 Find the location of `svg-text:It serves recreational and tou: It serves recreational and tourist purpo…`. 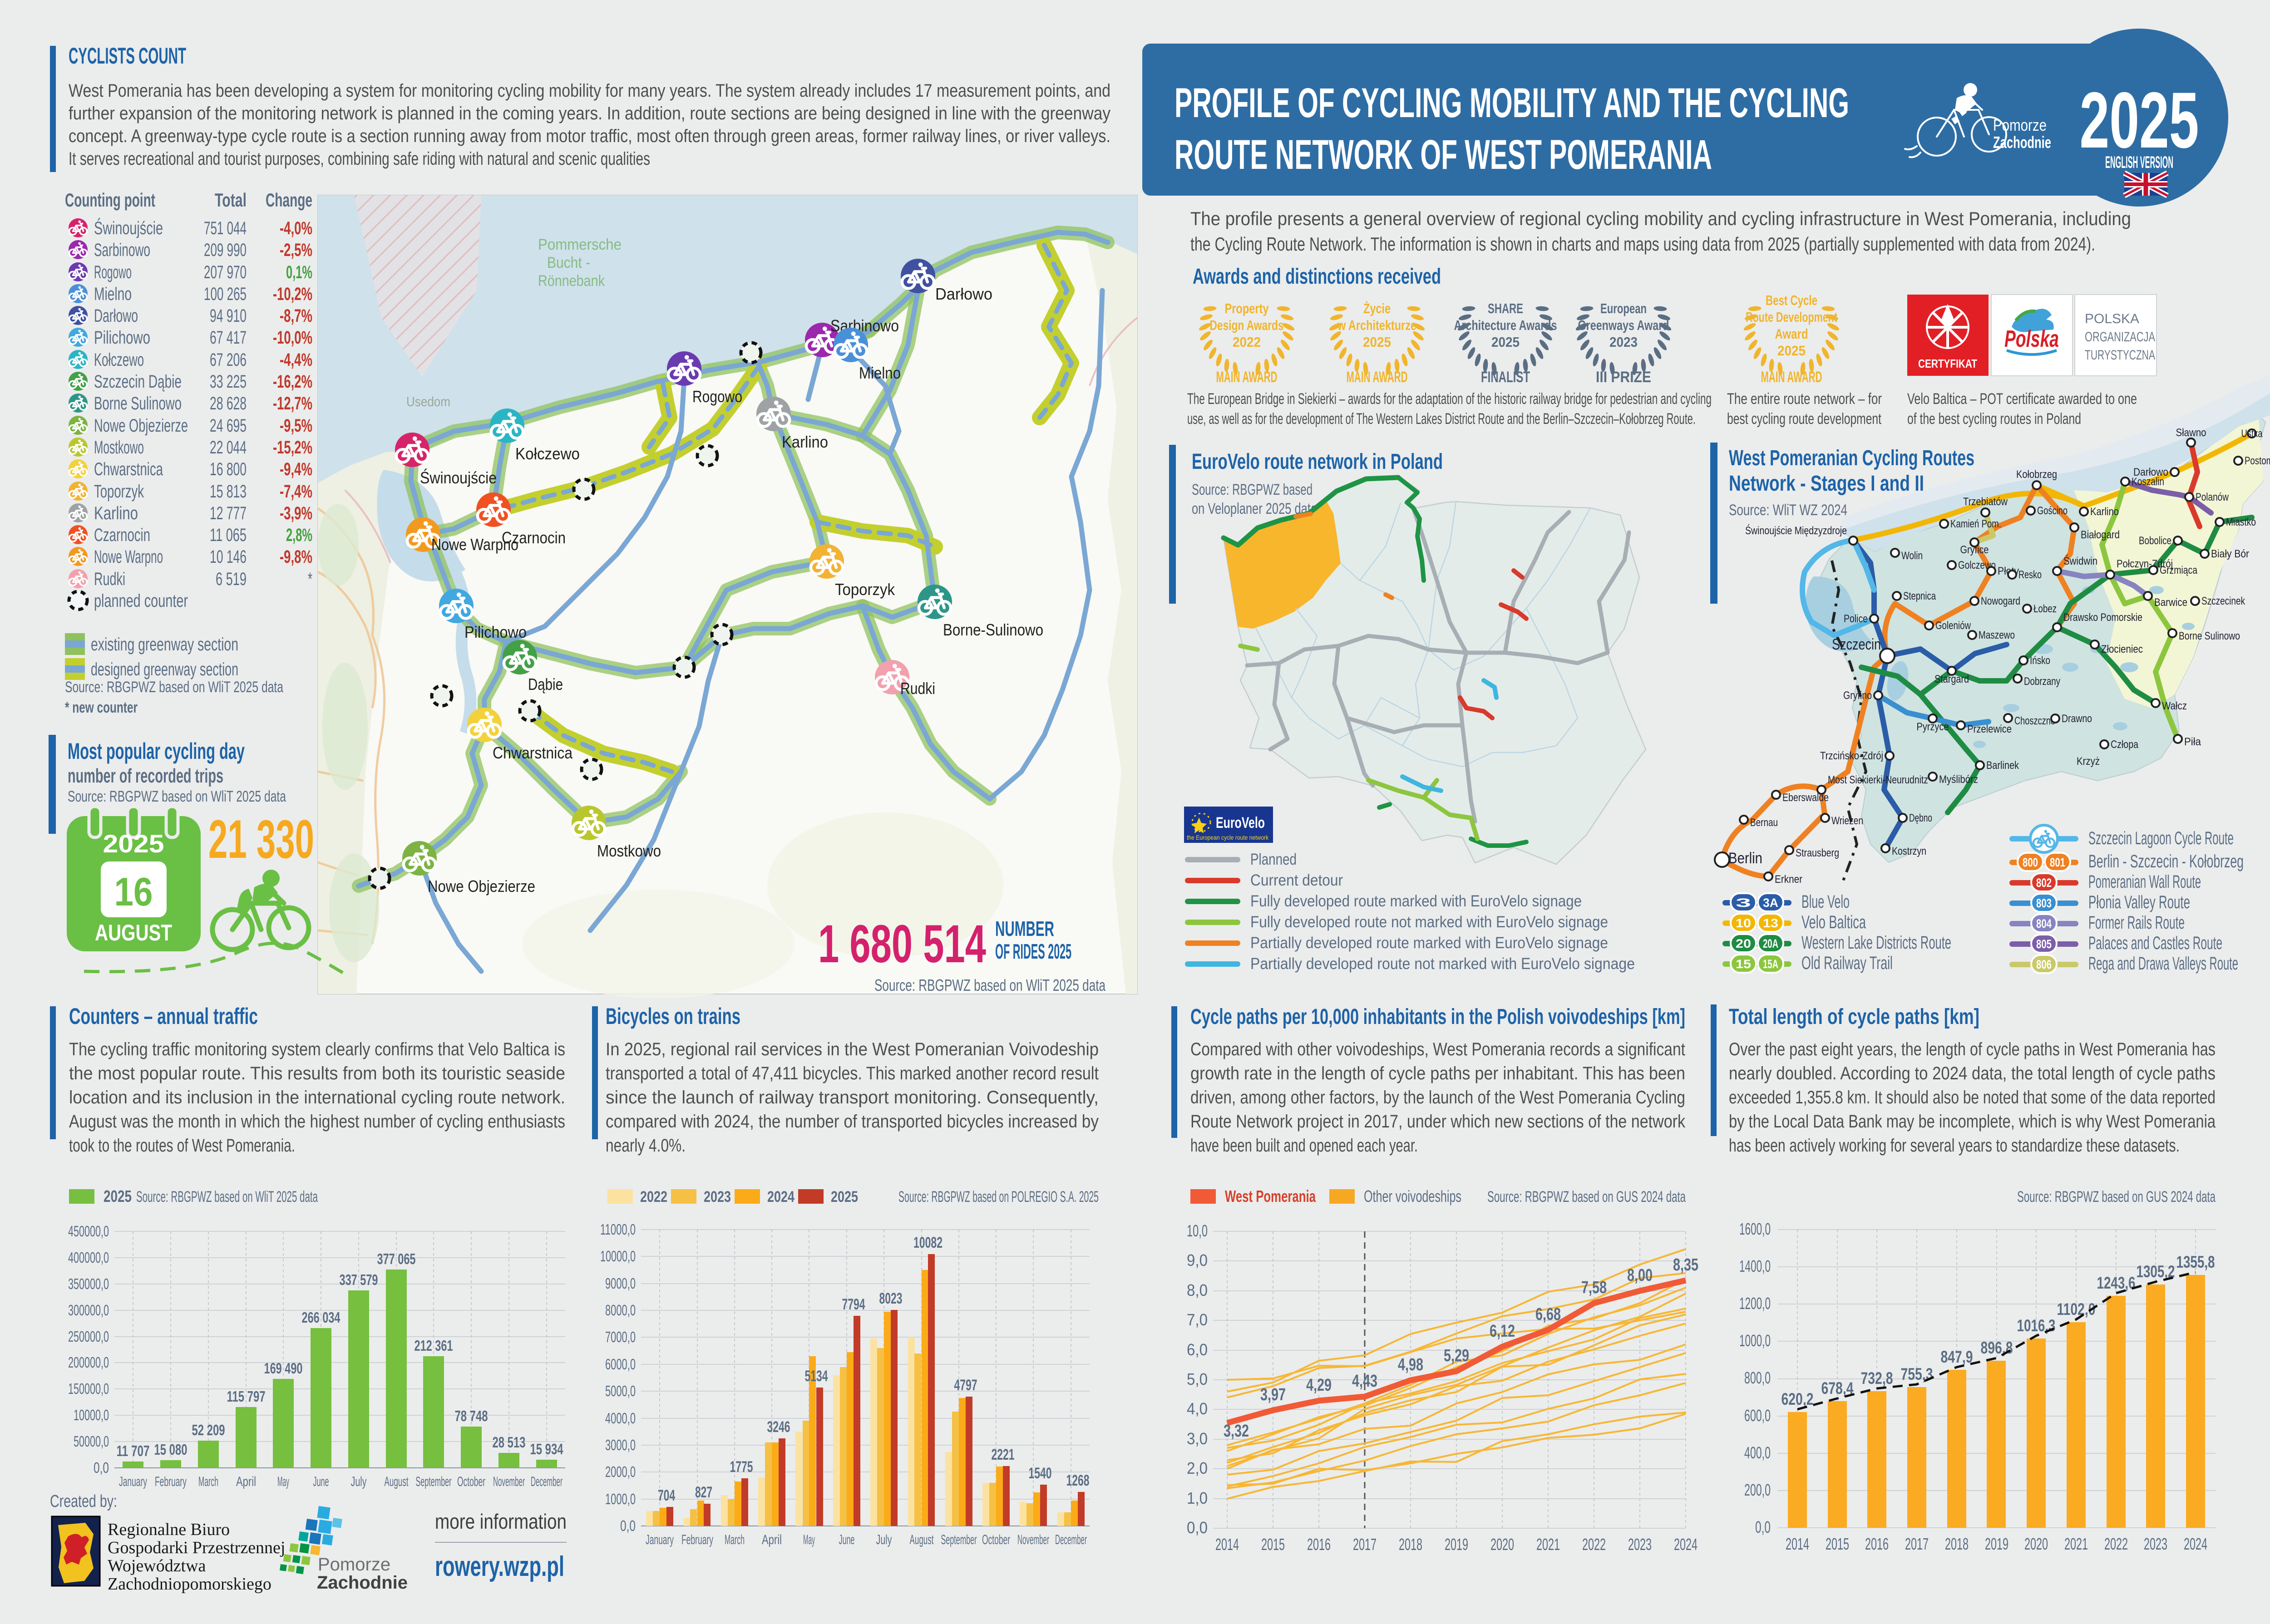

svg-text:It serves recreational and tou: It serves recreational and tourist purpo… is located at coordinates (359, 159).